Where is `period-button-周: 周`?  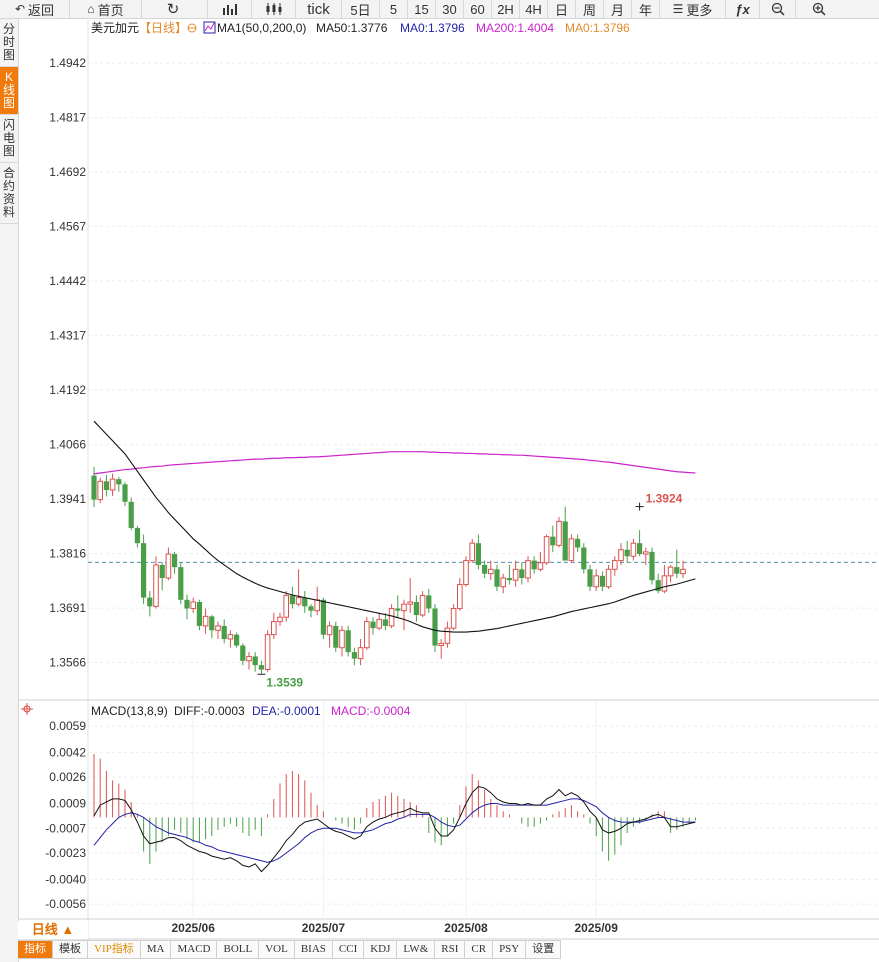 period-button-周: 周 is located at coordinates (590, 9).